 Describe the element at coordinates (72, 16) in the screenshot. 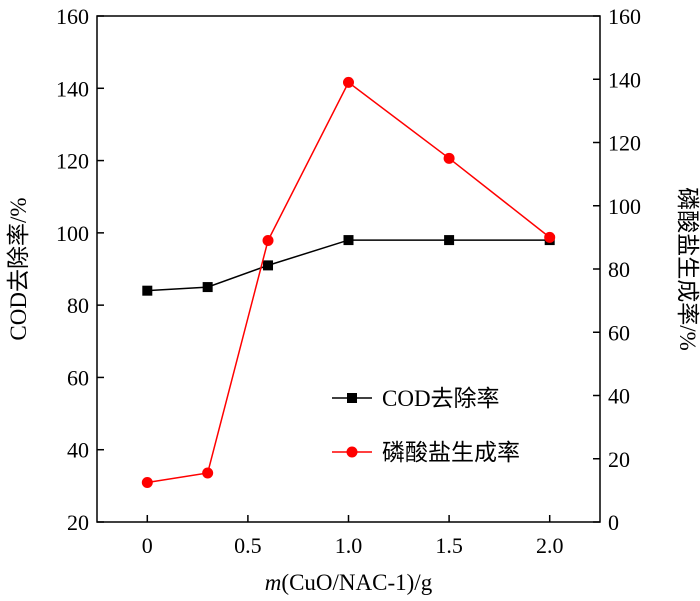

I see `y-left-tick-label: 160` at that location.